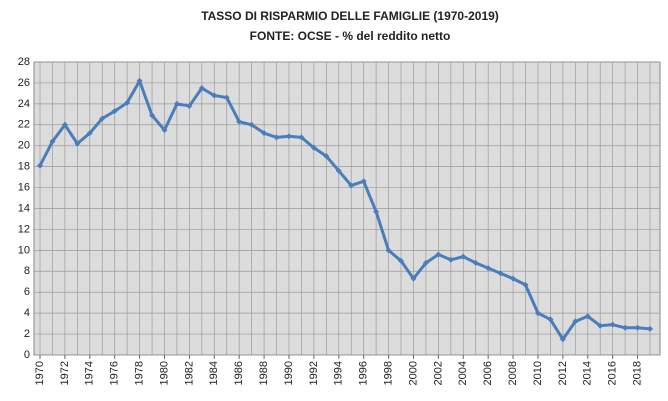  What do you see at coordinates (538, 373) in the screenshot?
I see `x-tick-label: 2010` at bounding box center [538, 373].